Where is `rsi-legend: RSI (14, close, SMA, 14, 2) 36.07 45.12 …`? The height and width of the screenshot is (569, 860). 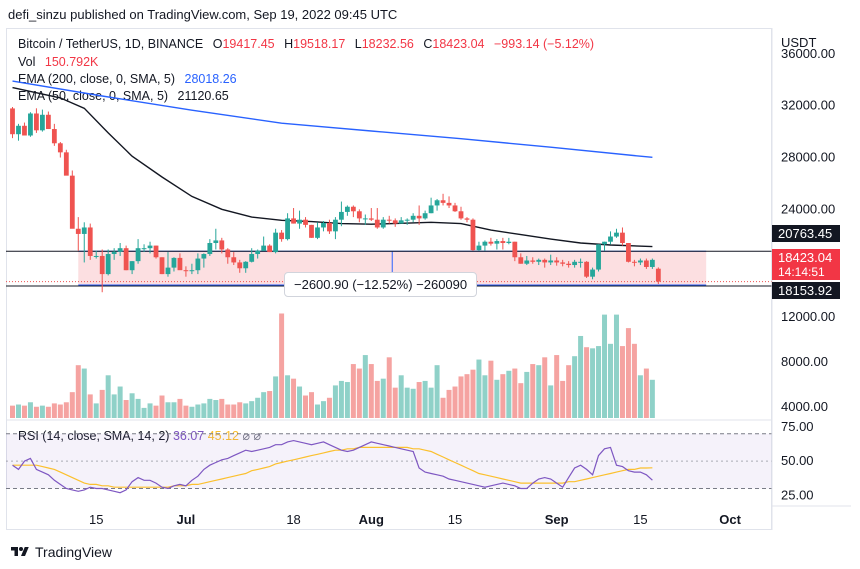
rsi-legend: RSI (14, close, SMA, 14, 2) 36.07 45.12 … is located at coordinates (139, 435).